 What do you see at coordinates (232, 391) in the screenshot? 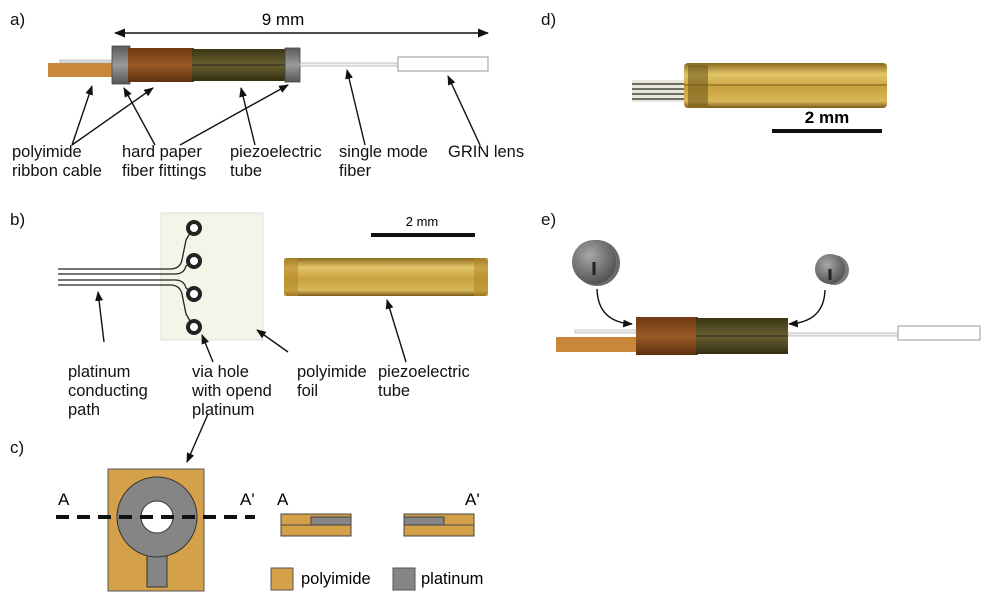
I see `label-via-hole: via hole with opend platinum` at bounding box center [232, 391].